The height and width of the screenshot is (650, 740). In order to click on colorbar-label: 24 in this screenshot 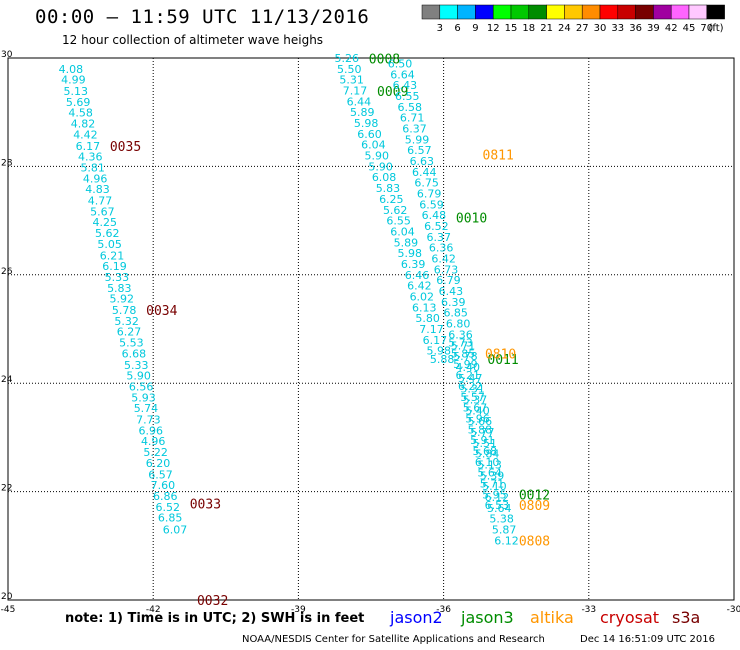, I will do `click(564, 28)`.